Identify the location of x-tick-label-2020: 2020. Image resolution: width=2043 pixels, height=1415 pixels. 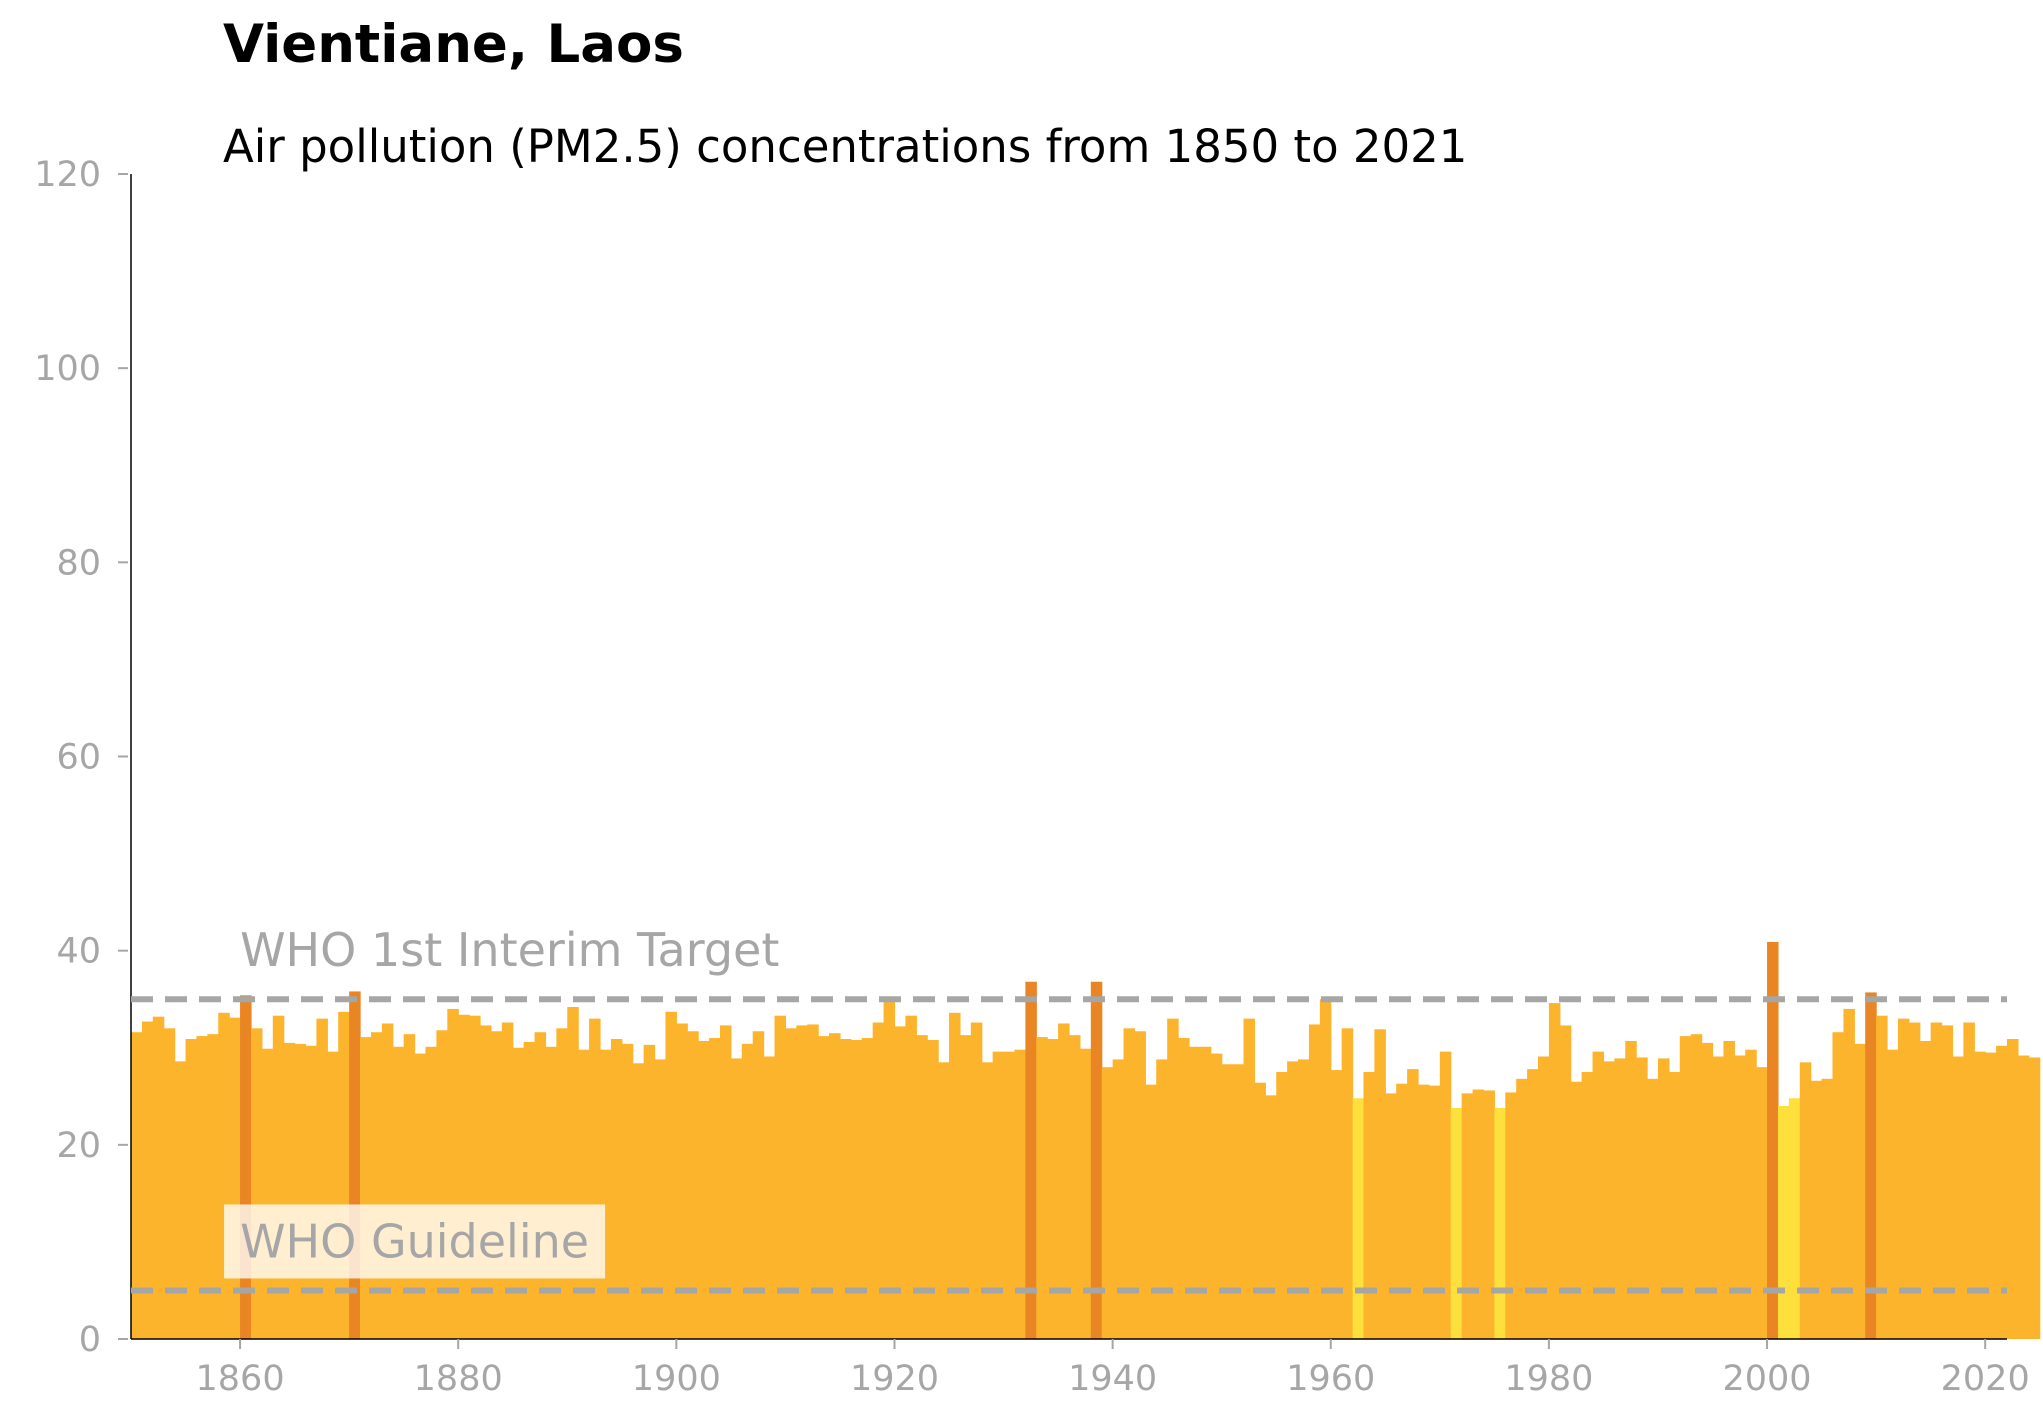
(1985, 1379).